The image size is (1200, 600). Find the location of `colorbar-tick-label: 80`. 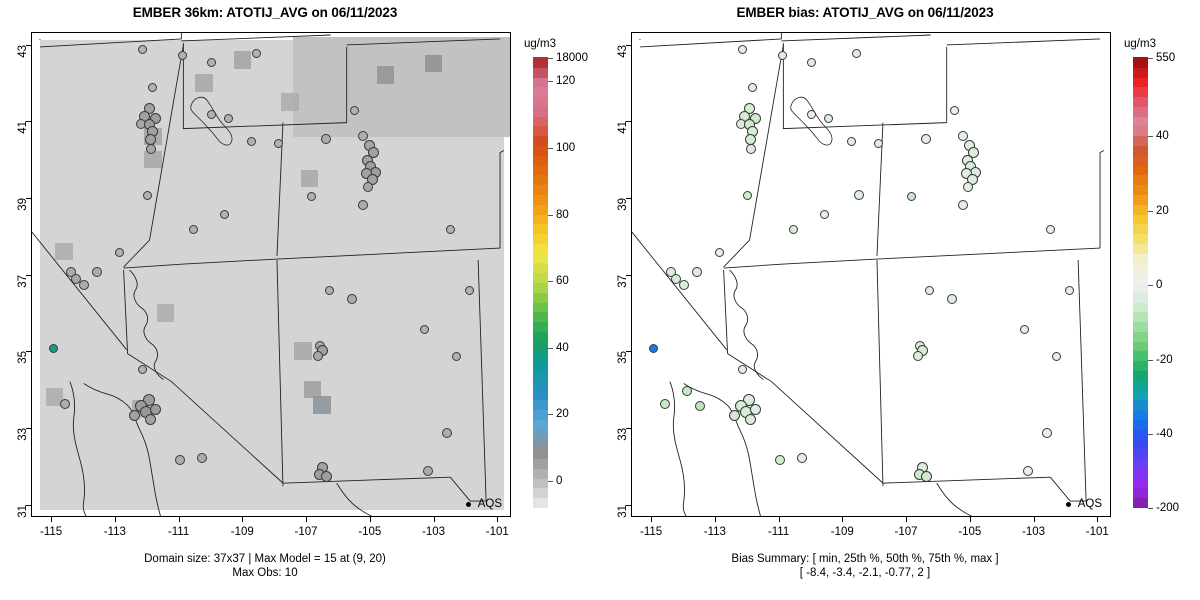

colorbar-tick-label: 80 is located at coordinates (562, 214).